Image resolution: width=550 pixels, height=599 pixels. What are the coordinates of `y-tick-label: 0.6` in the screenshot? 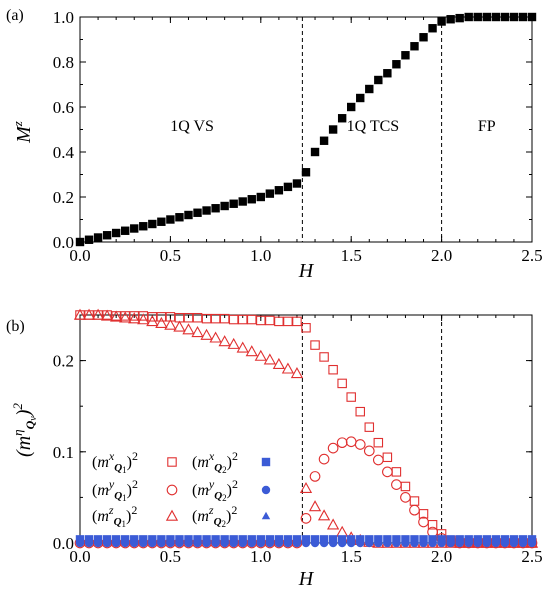 It's located at (63, 107).